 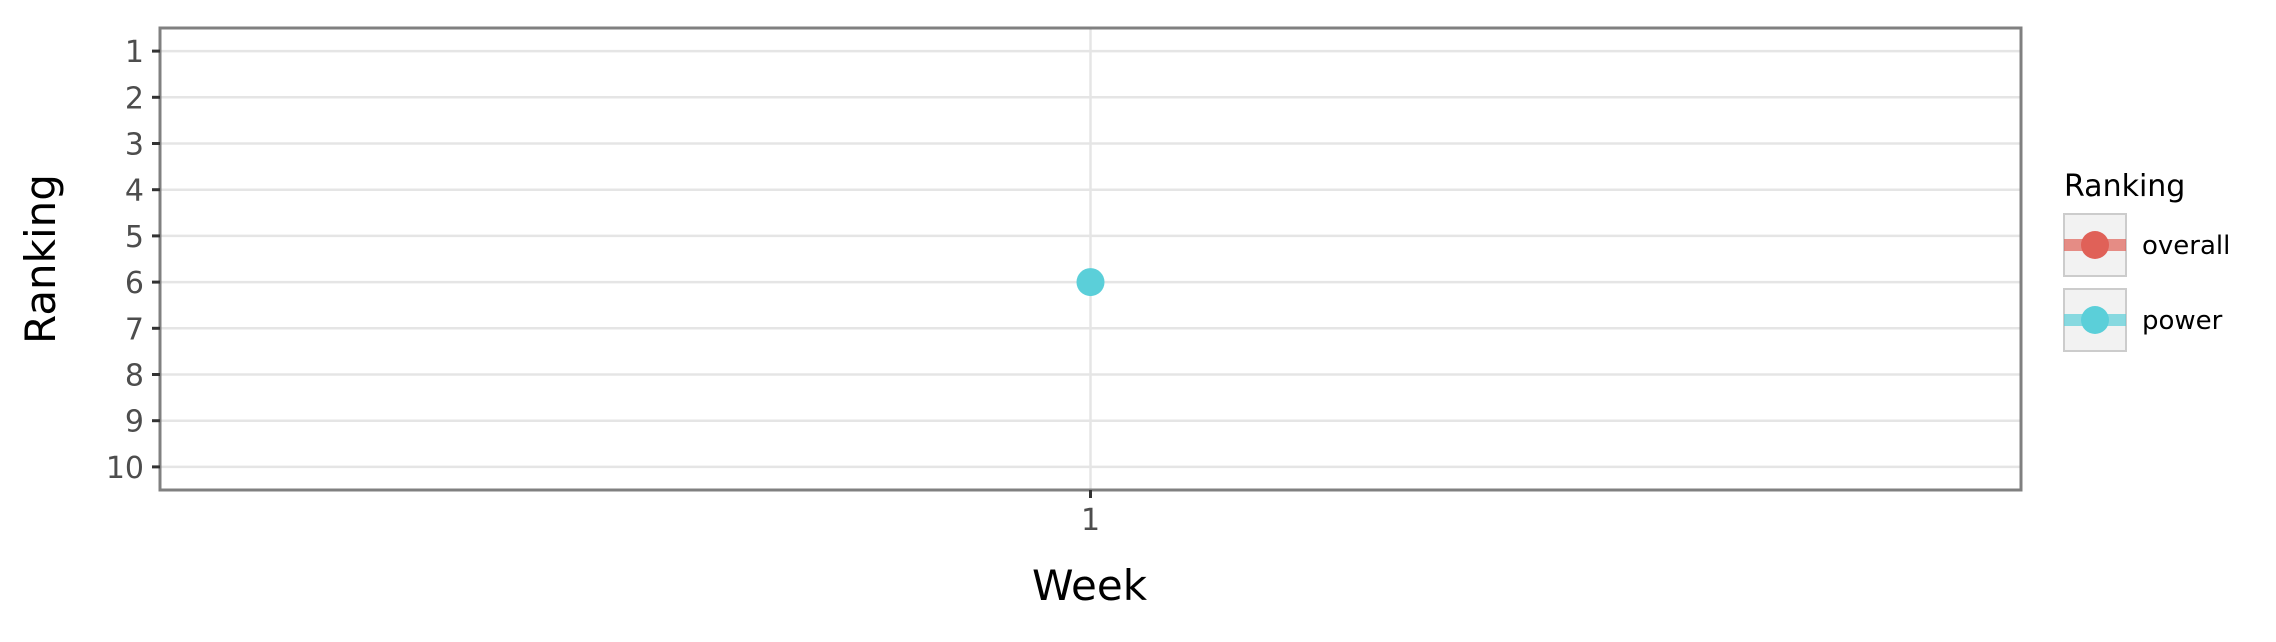 I want to click on y-tick-label: 7, so click(x=134, y=329).